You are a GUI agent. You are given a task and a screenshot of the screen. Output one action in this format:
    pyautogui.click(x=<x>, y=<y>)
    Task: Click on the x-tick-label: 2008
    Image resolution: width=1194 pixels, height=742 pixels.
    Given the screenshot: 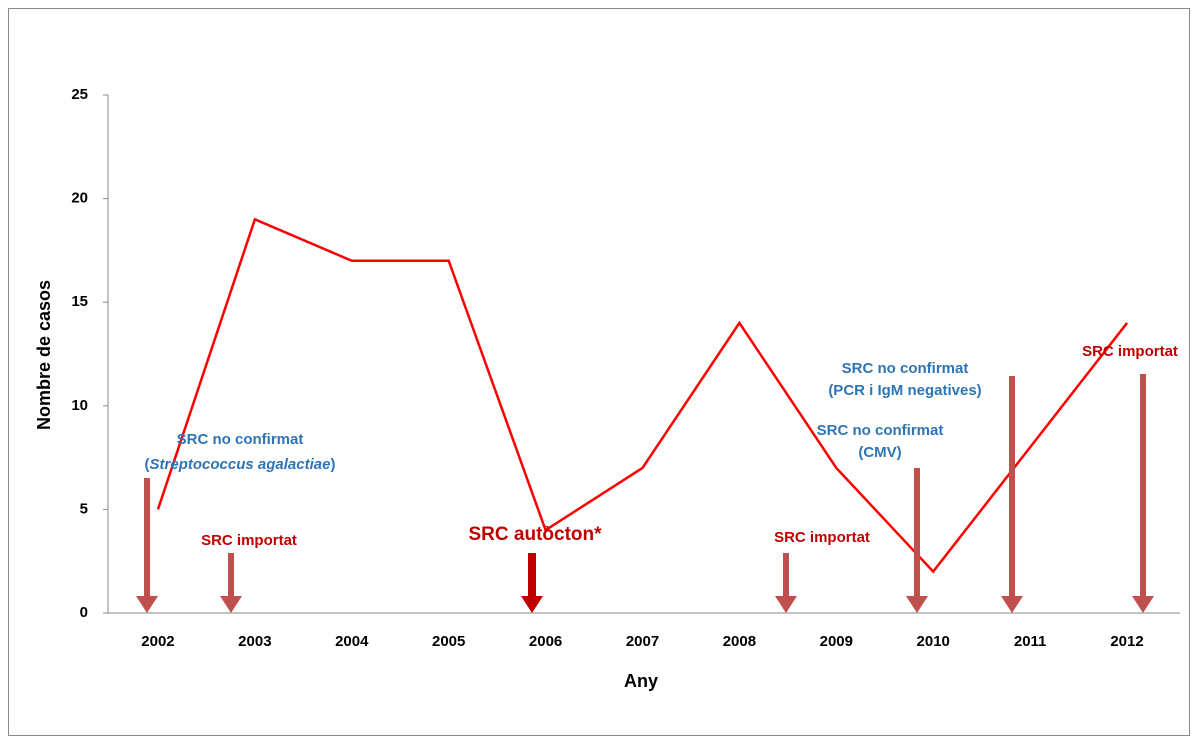 What is the action you would take?
    pyautogui.click(x=739, y=641)
    